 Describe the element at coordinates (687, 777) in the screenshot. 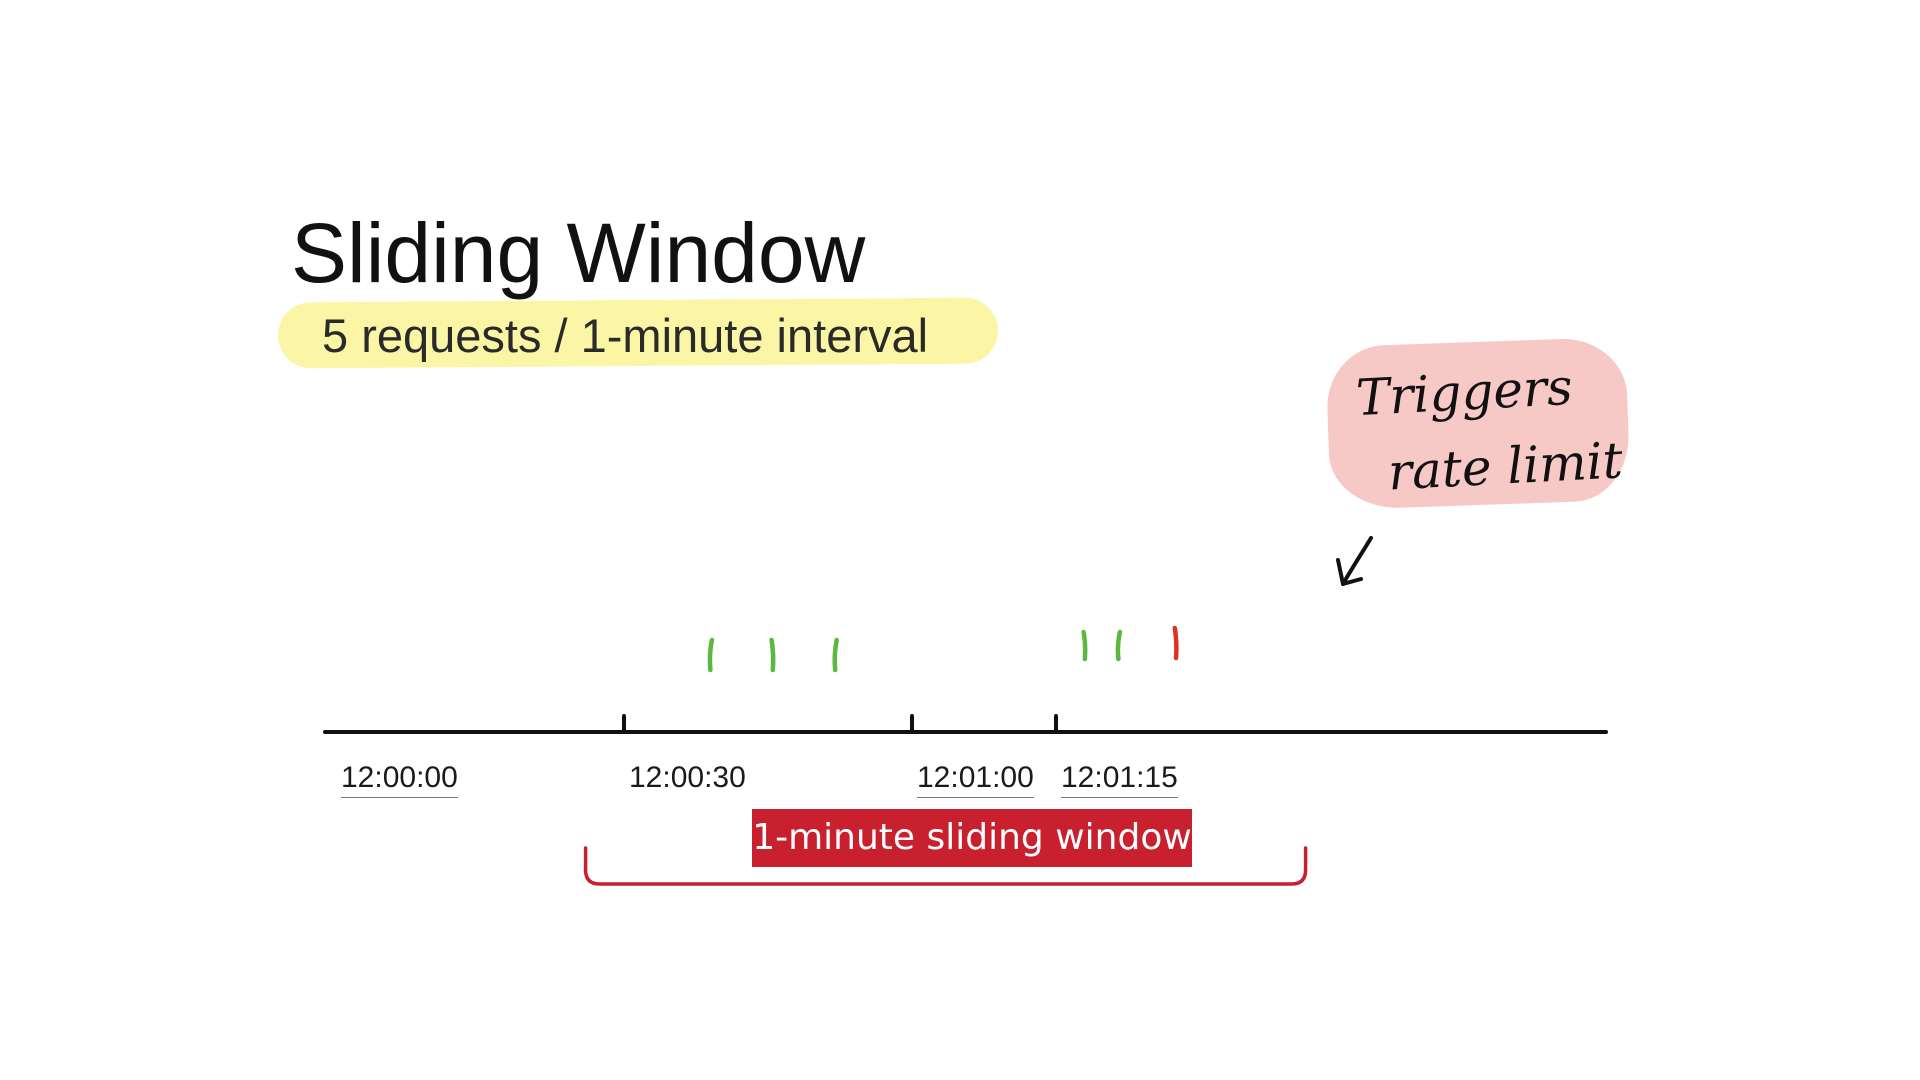

I see `tick-label: 12:00:30` at that location.